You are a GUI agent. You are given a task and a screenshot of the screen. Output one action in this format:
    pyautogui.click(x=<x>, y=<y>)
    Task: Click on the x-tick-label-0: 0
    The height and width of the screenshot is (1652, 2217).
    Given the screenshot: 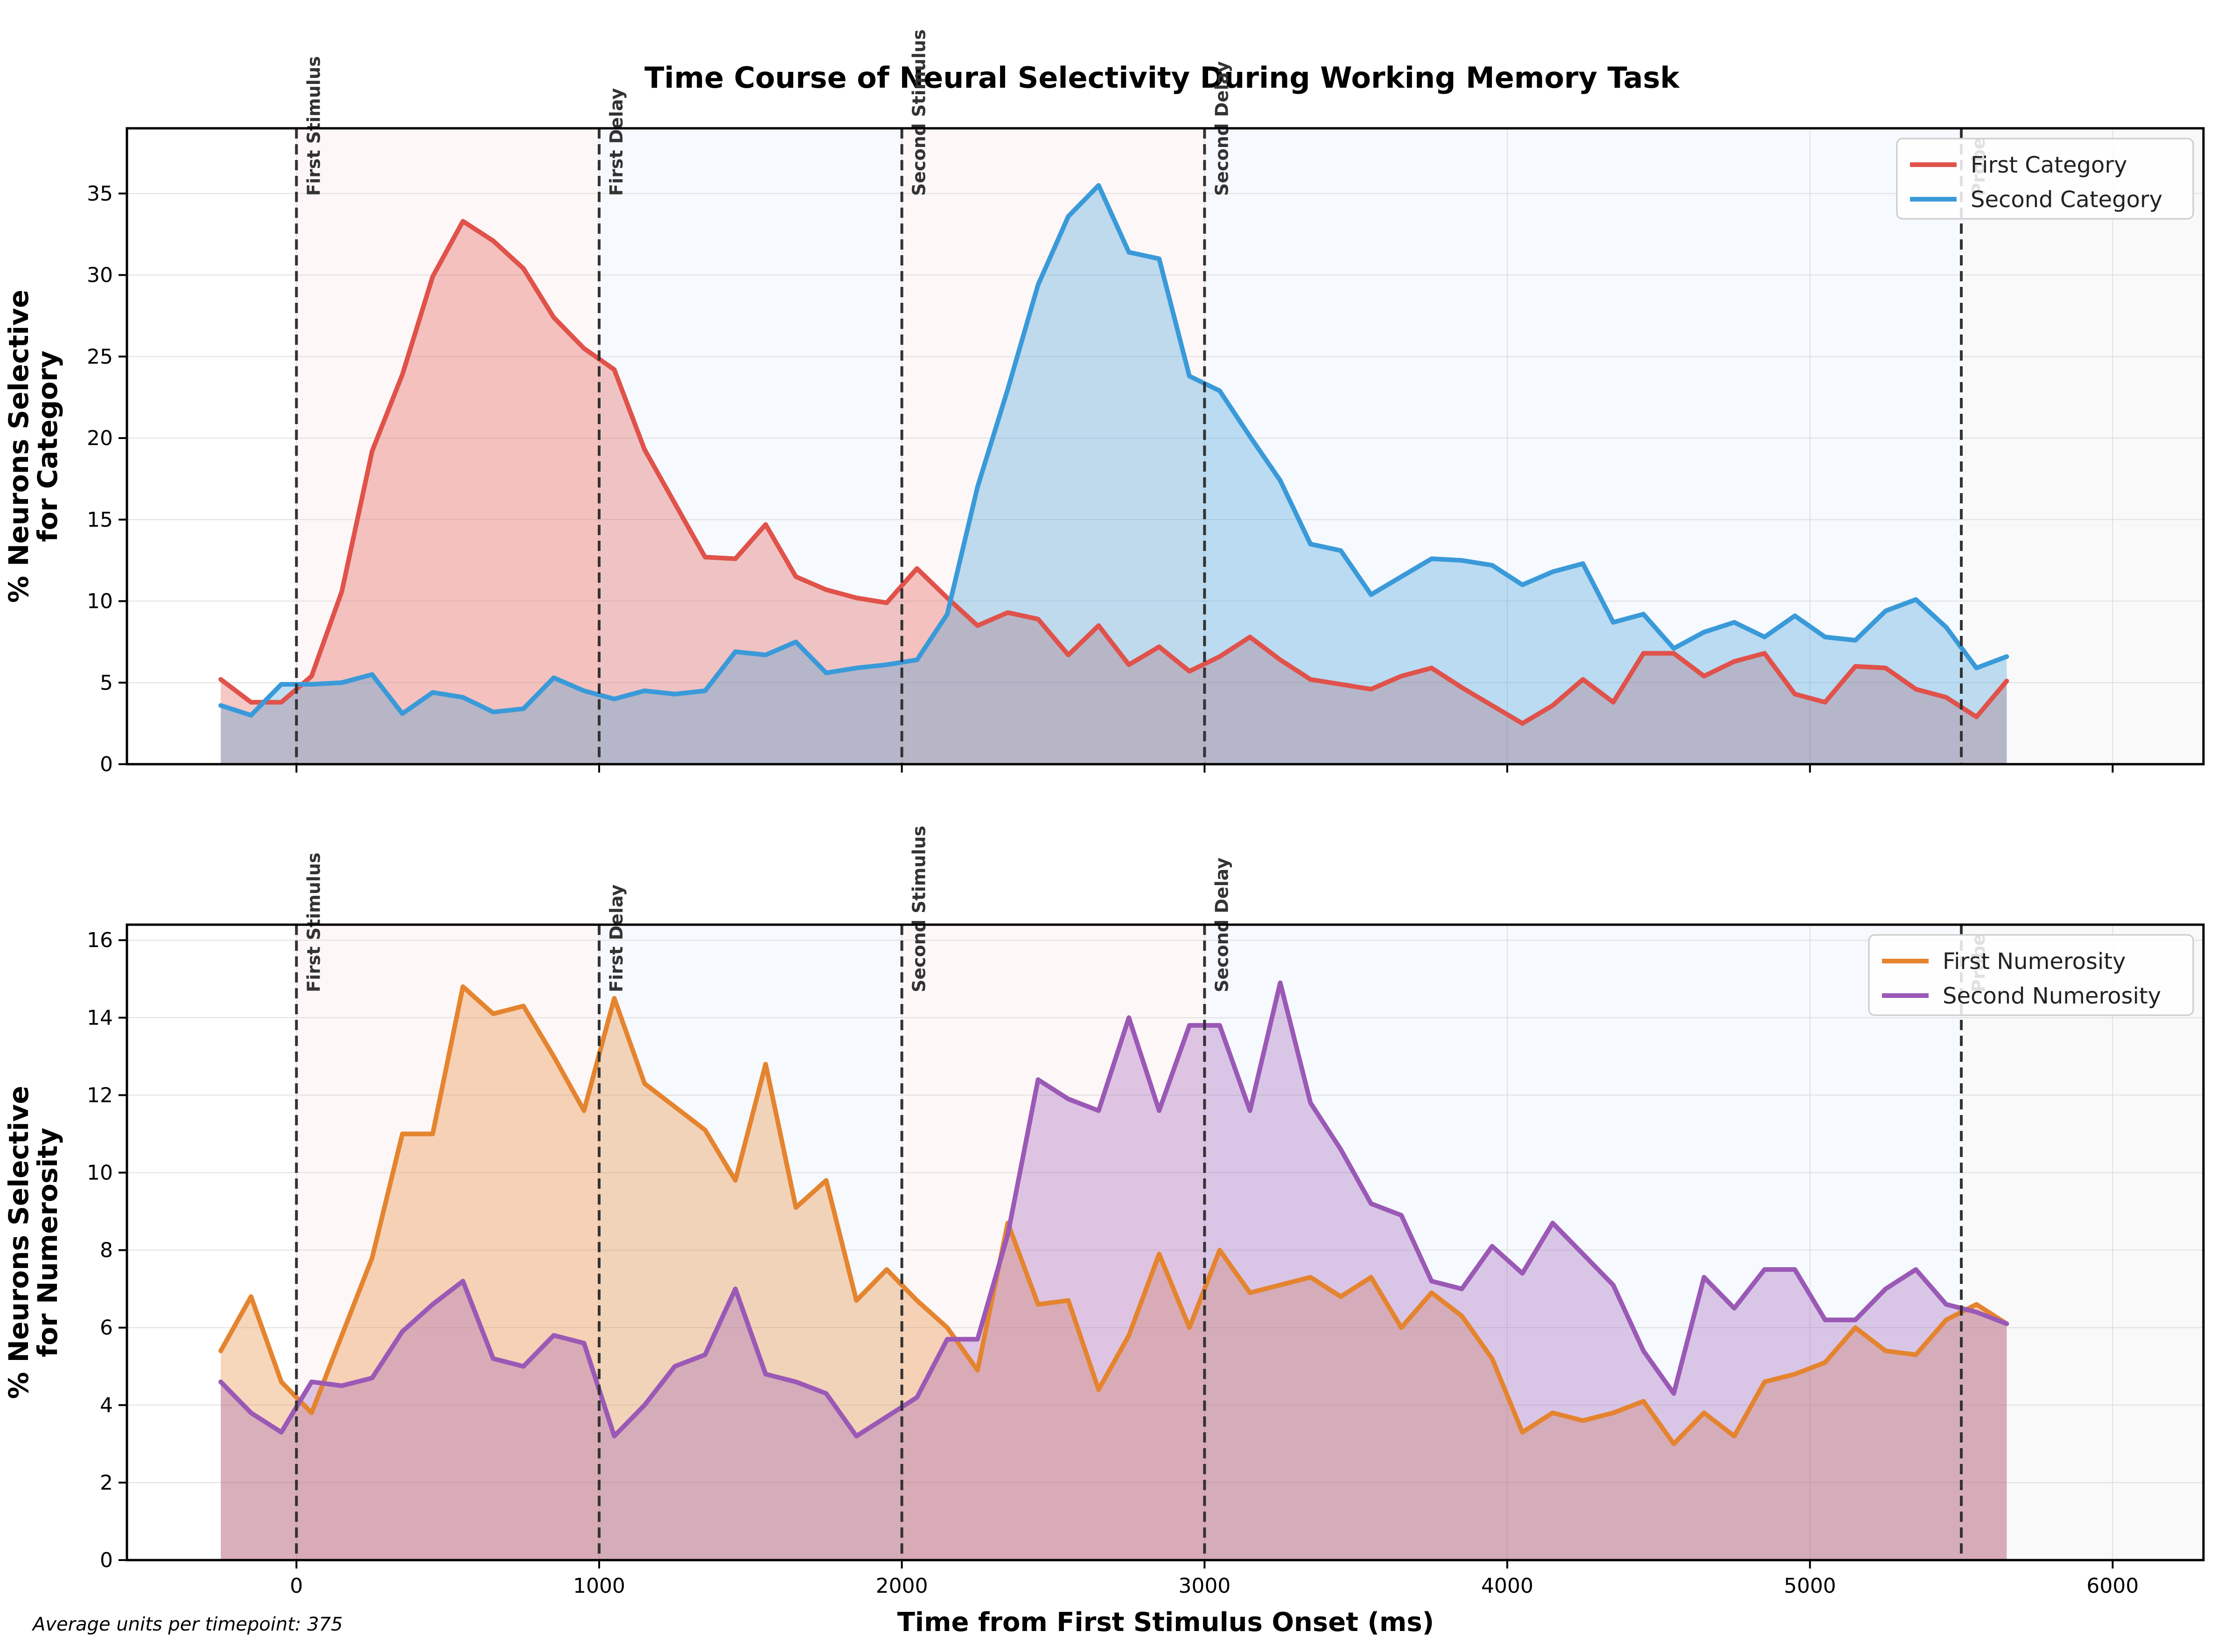 What is the action you would take?
    pyautogui.click(x=296, y=1586)
    